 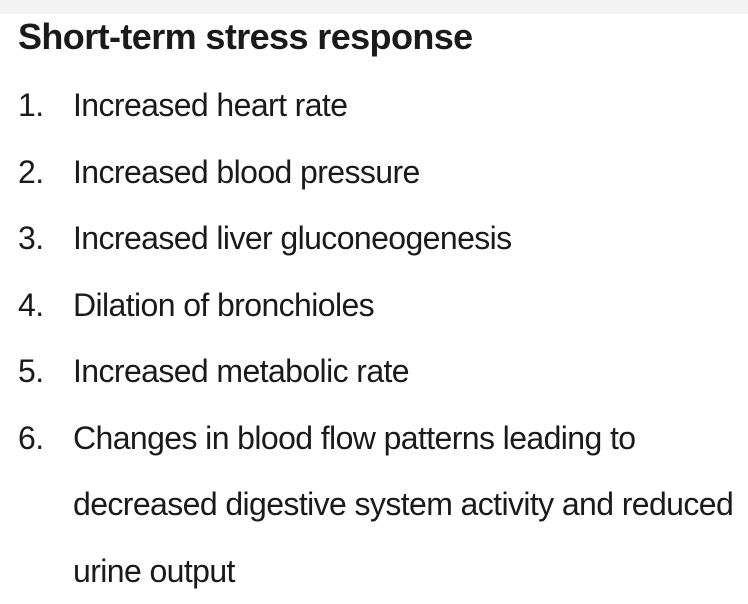 I want to click on list-item-number: 1., so click(x=45, y=105).